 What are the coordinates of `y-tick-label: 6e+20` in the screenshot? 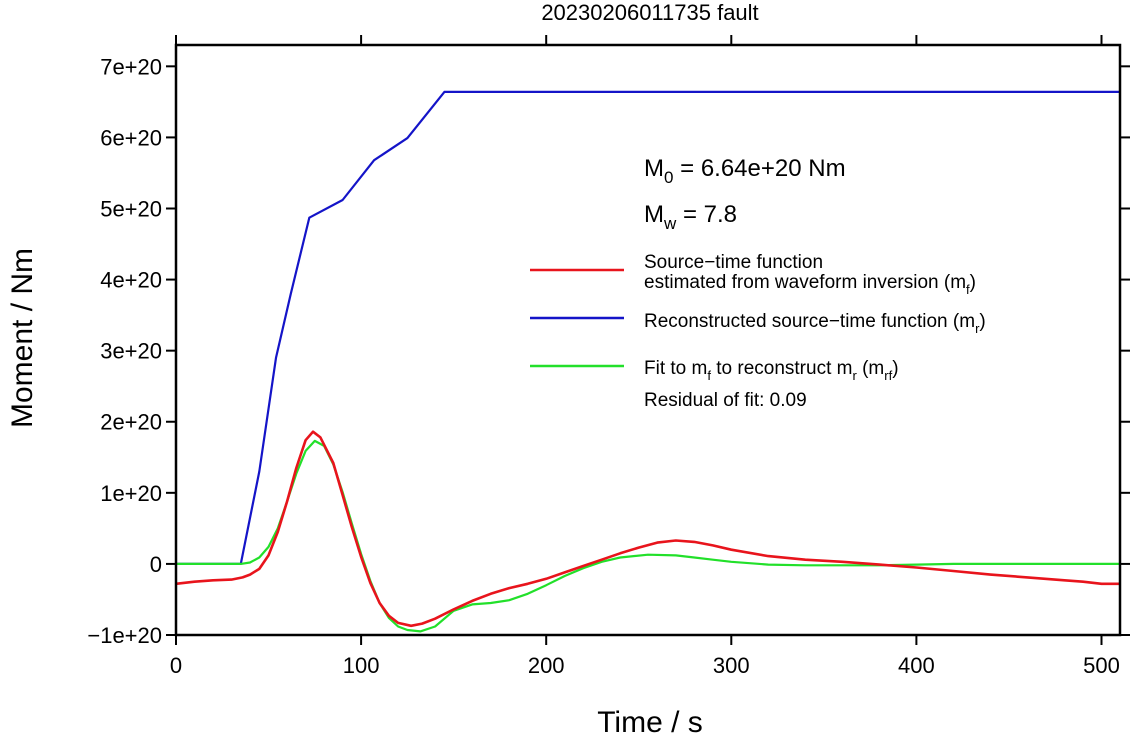 It's located at (131, 137).